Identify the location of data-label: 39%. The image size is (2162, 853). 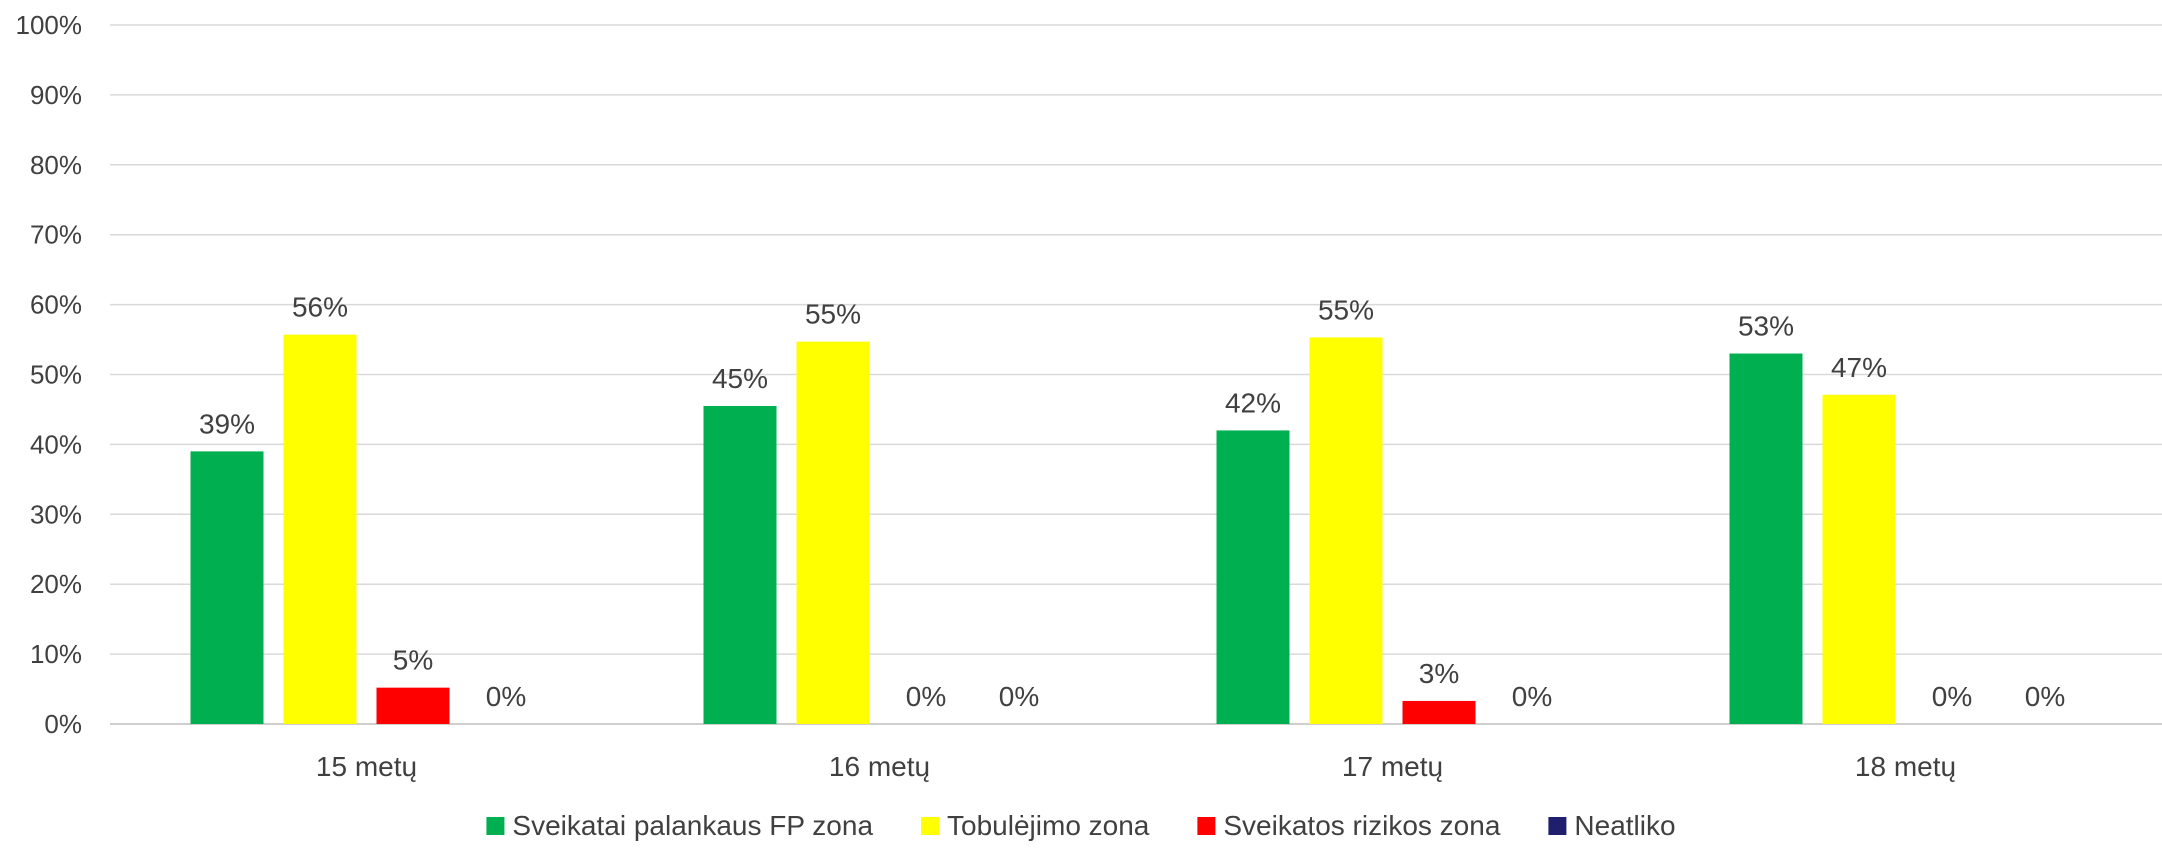
(227, 423).